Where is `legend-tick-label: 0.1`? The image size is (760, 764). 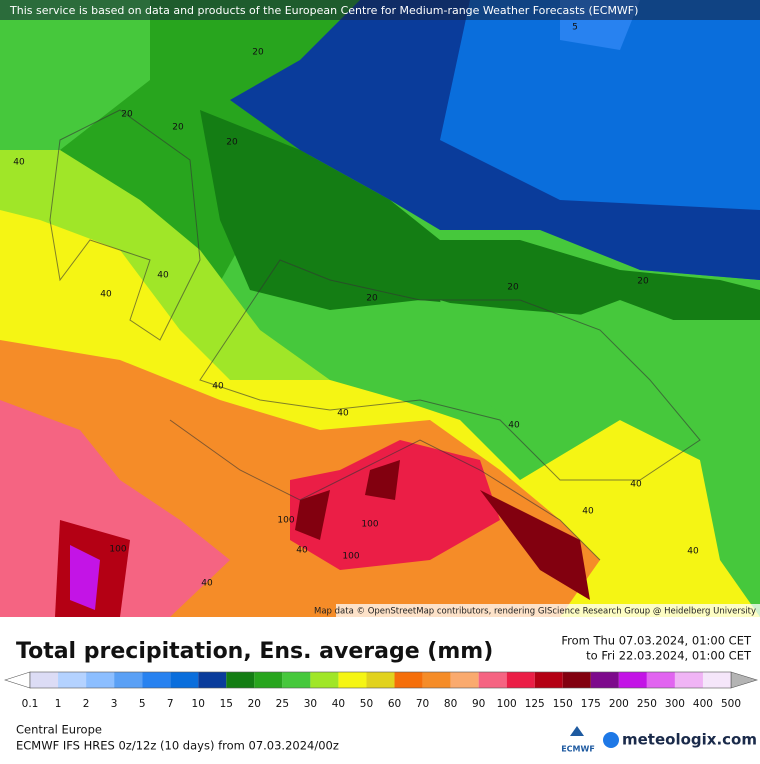 legend-tick-label: 0.1 is located at coordinates (30, 704).